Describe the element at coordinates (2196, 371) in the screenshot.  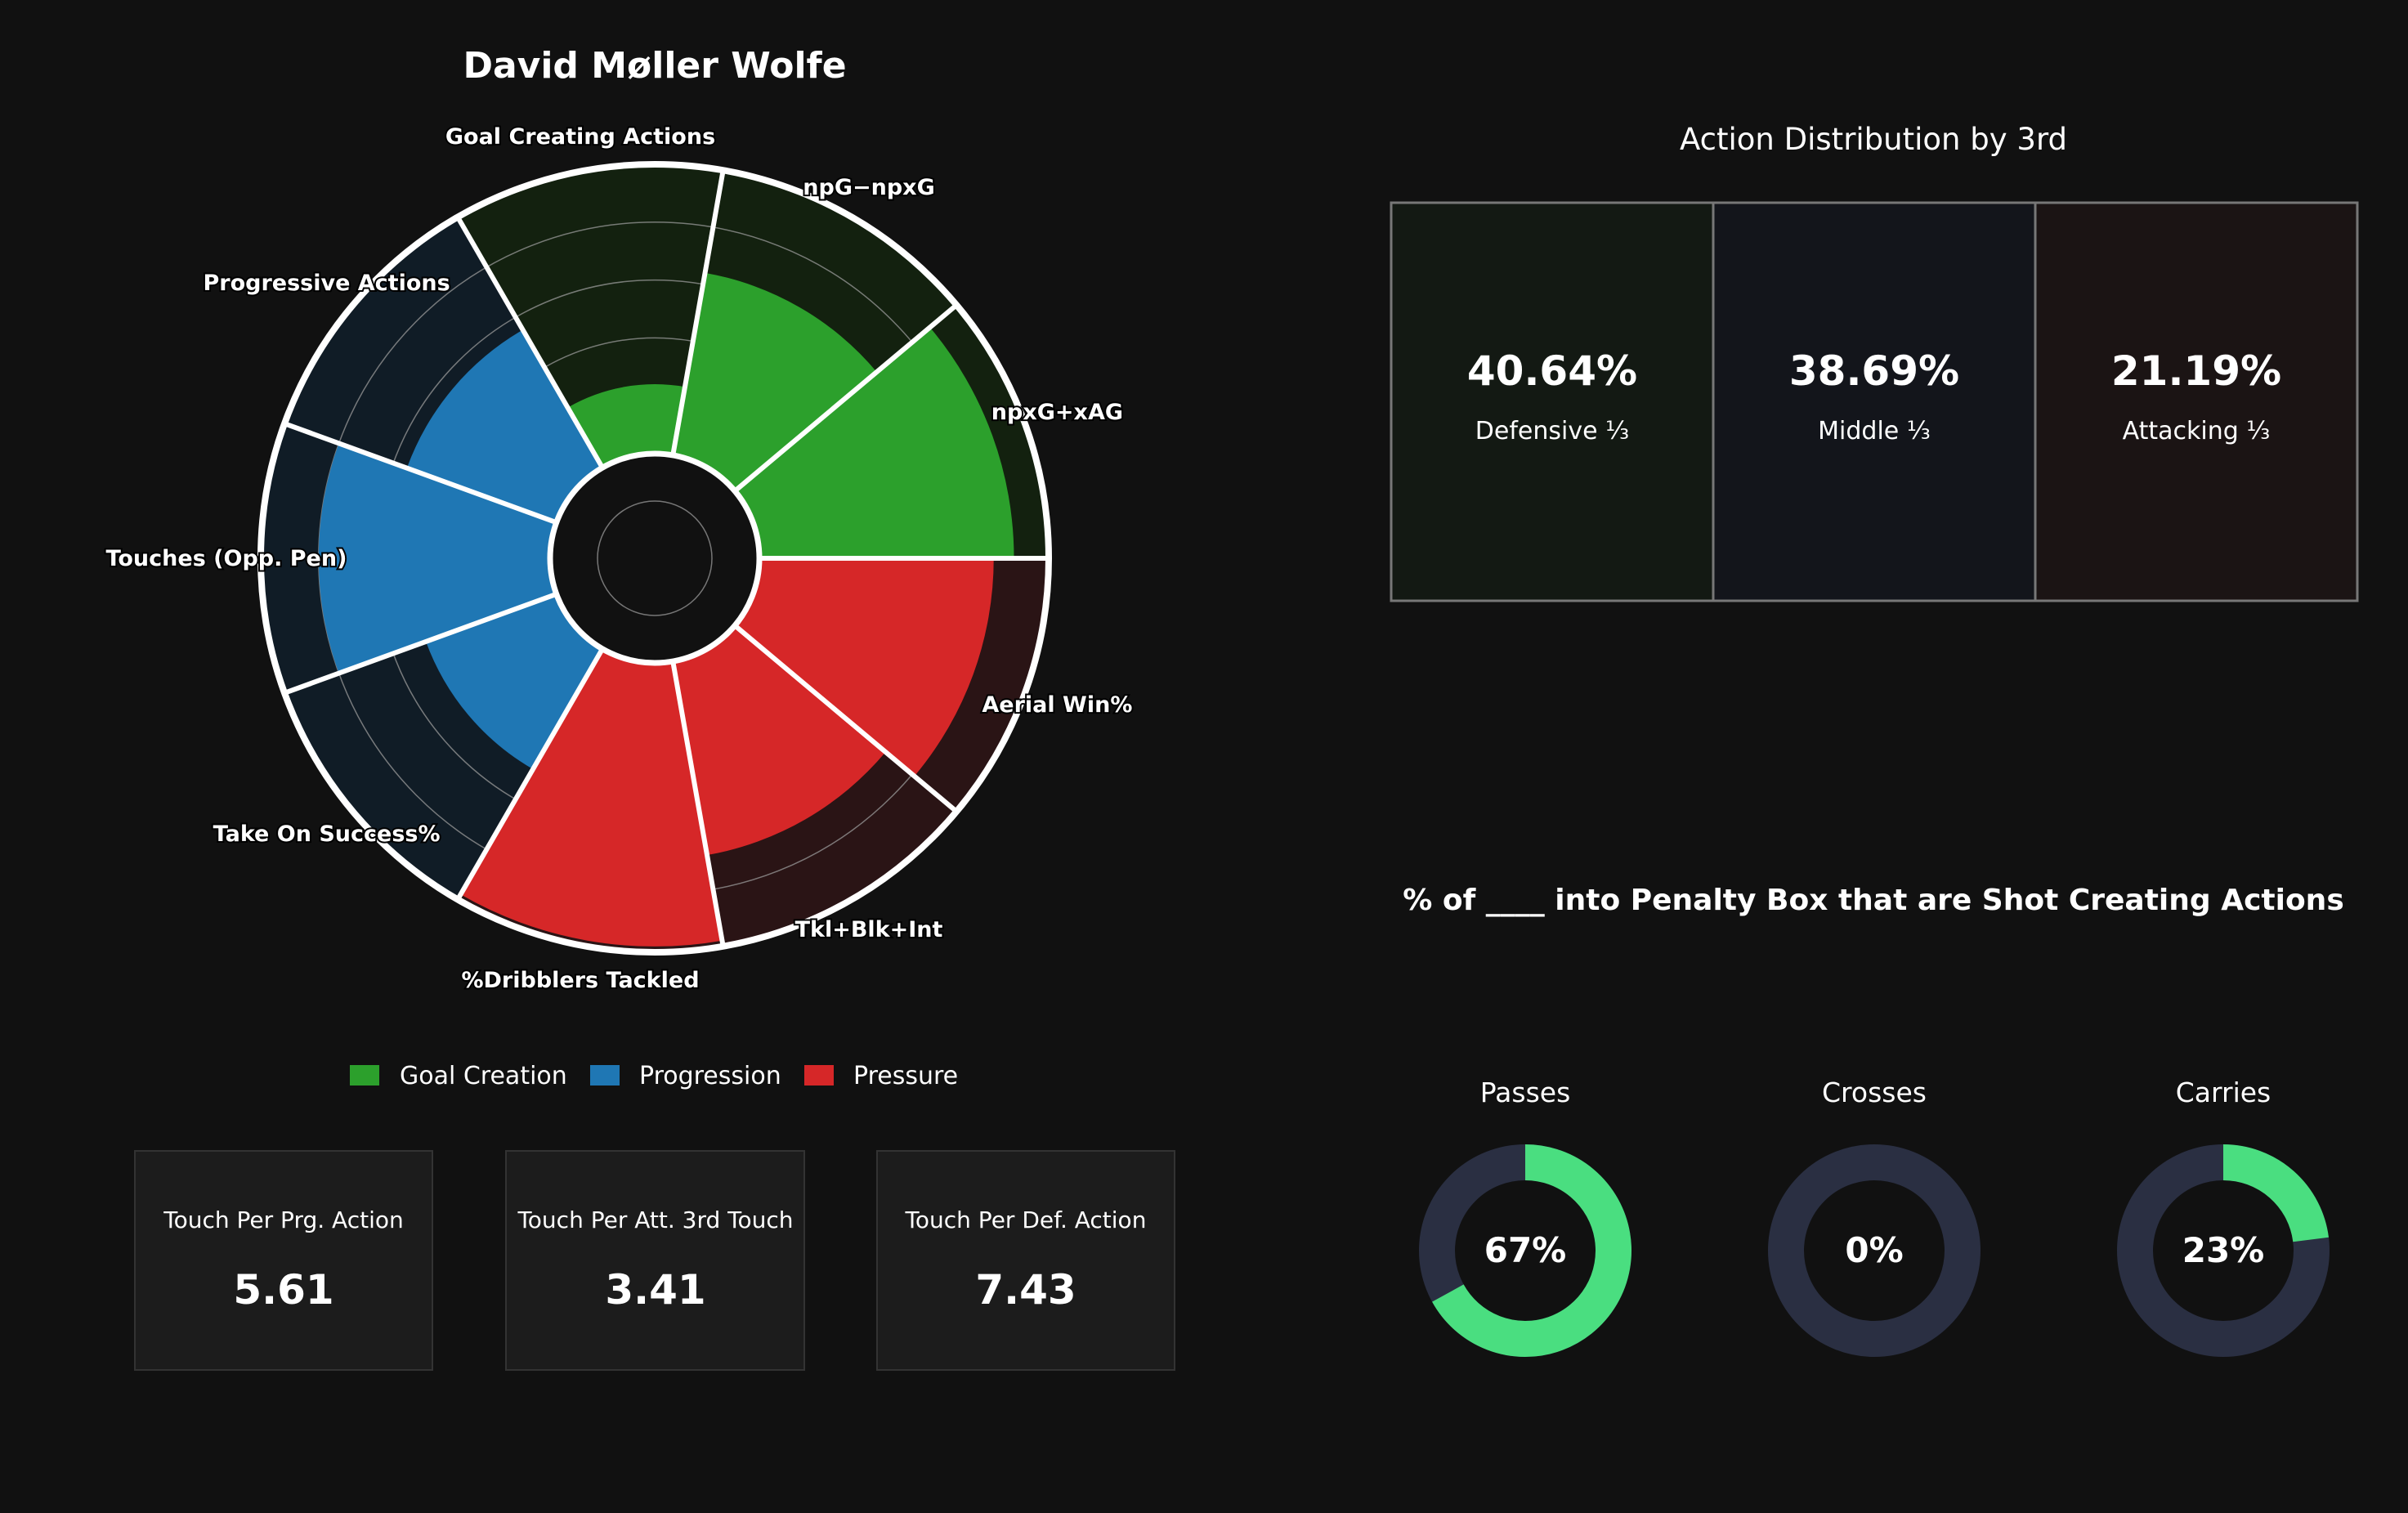
I see `third-value-attacking: 21.19%` at that location.